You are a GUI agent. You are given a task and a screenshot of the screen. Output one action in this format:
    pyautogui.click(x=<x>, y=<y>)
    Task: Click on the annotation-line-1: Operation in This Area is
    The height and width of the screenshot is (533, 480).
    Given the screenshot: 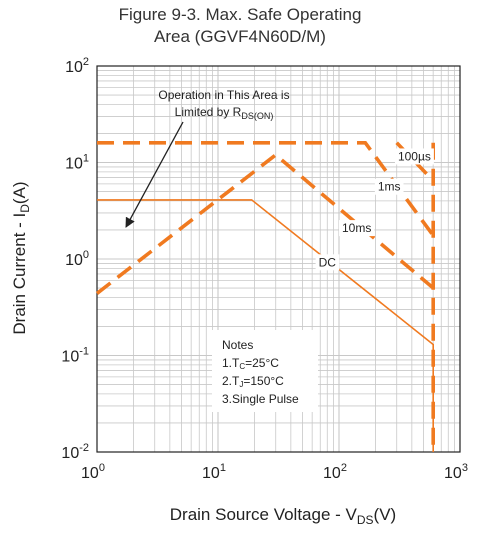 What is the action you would take?
    pyautogui.click(x=223, y=95)
    